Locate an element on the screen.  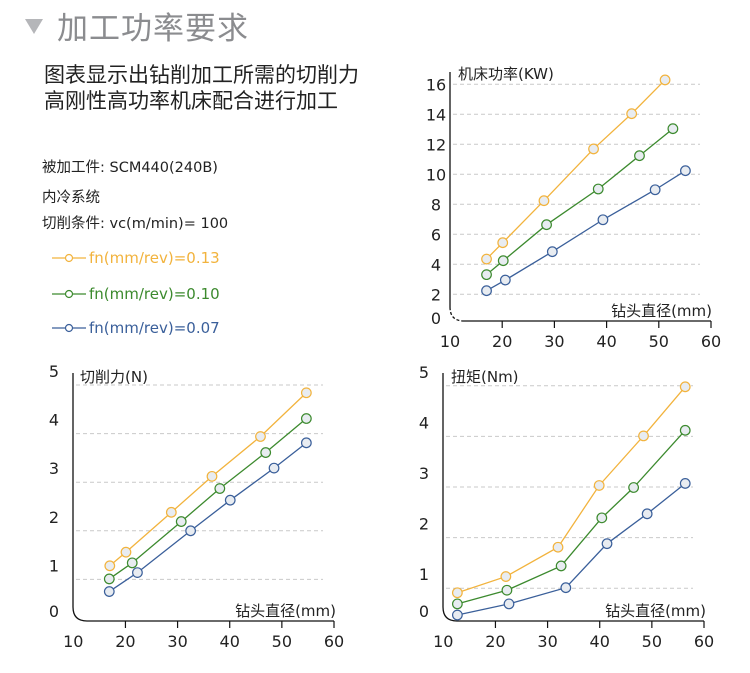
description: 图表显示出钻削加工所需的切削力 高刚性高功率机床配合进行加工 is located at coordinates (201, 88).